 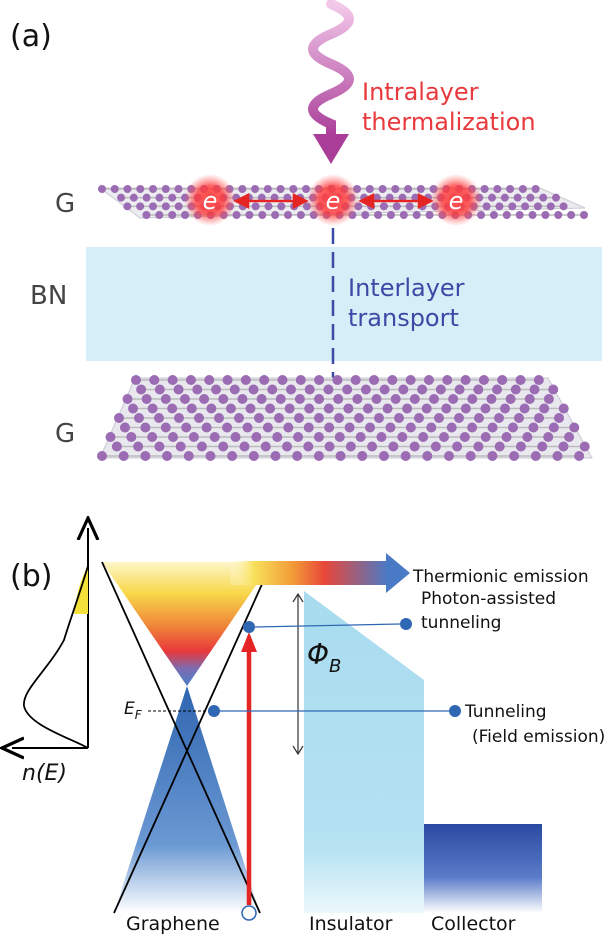 What do you see at coordinates (461, 623) in the screenshot?
I see `photon-assisted-line2: tunneling` at bounding box center [461, 623].